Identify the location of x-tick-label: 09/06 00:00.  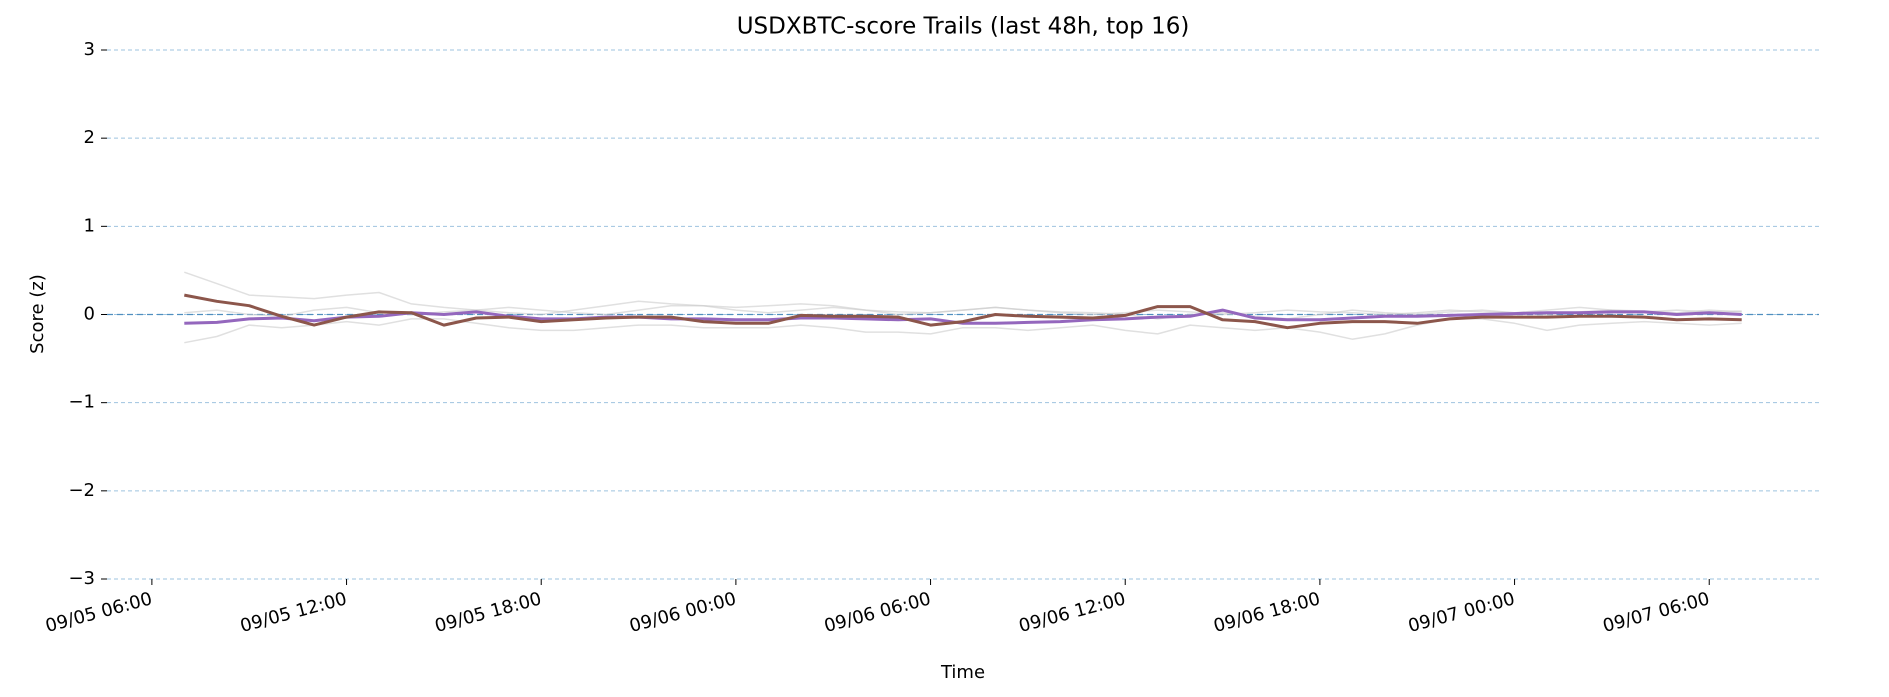
(682, 612).